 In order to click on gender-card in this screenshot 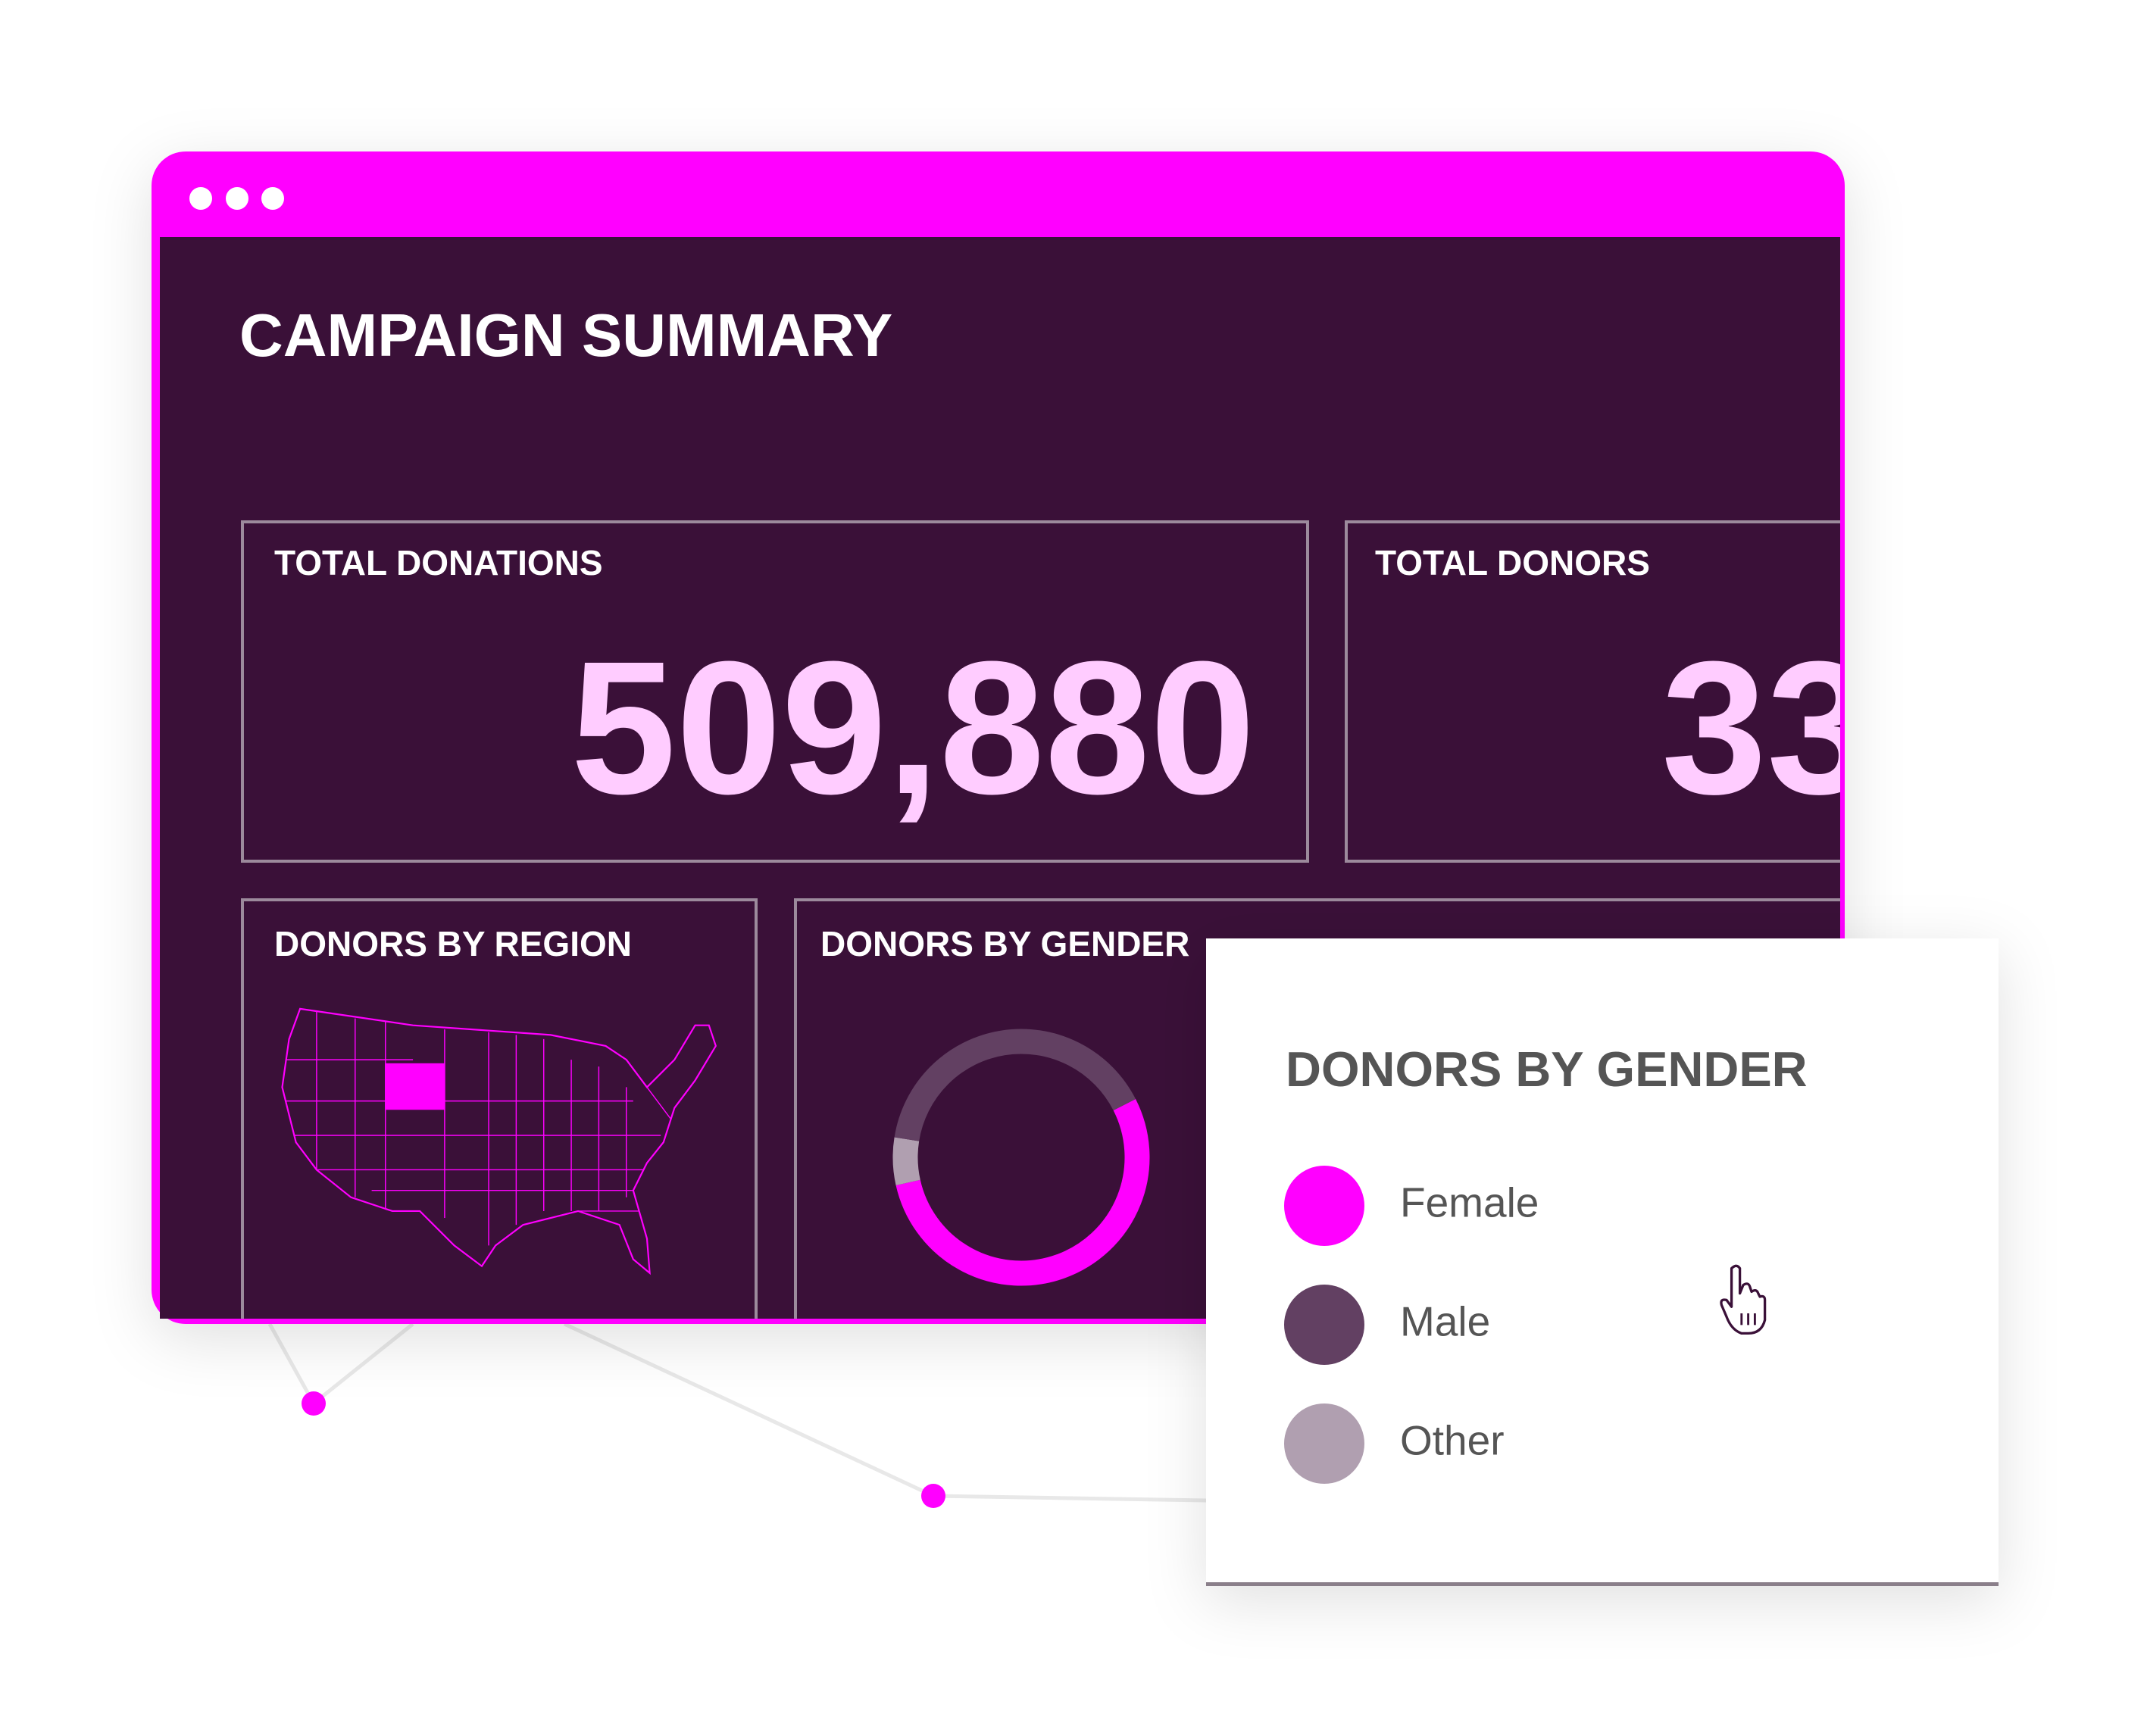, I will do `click(1317, 1108)`.